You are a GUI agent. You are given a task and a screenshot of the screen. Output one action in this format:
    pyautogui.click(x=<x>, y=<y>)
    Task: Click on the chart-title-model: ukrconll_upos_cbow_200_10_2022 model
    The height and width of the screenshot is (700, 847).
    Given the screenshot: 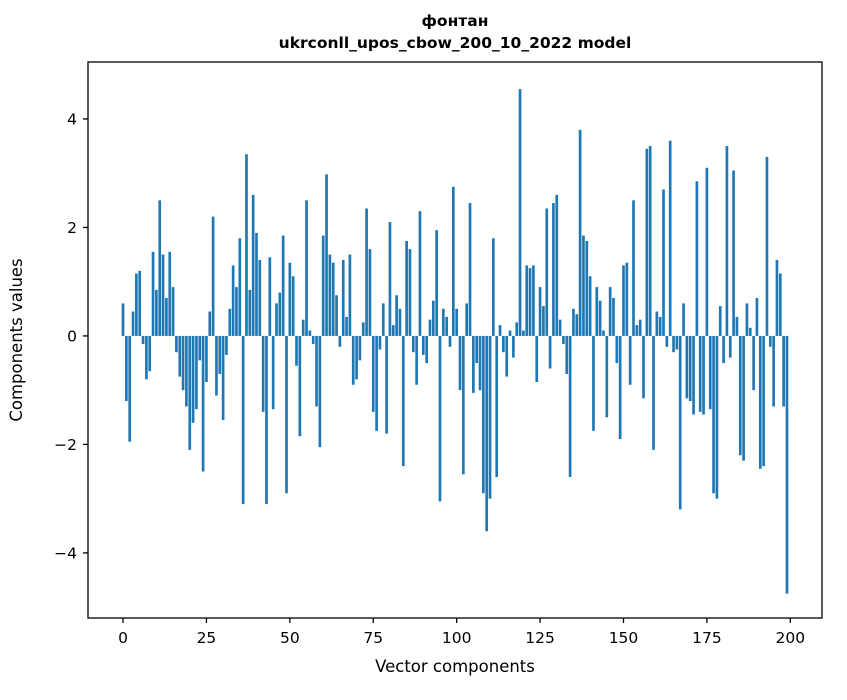 What is the action you would take?
    pyautogui.click(x=455, y=43)
    